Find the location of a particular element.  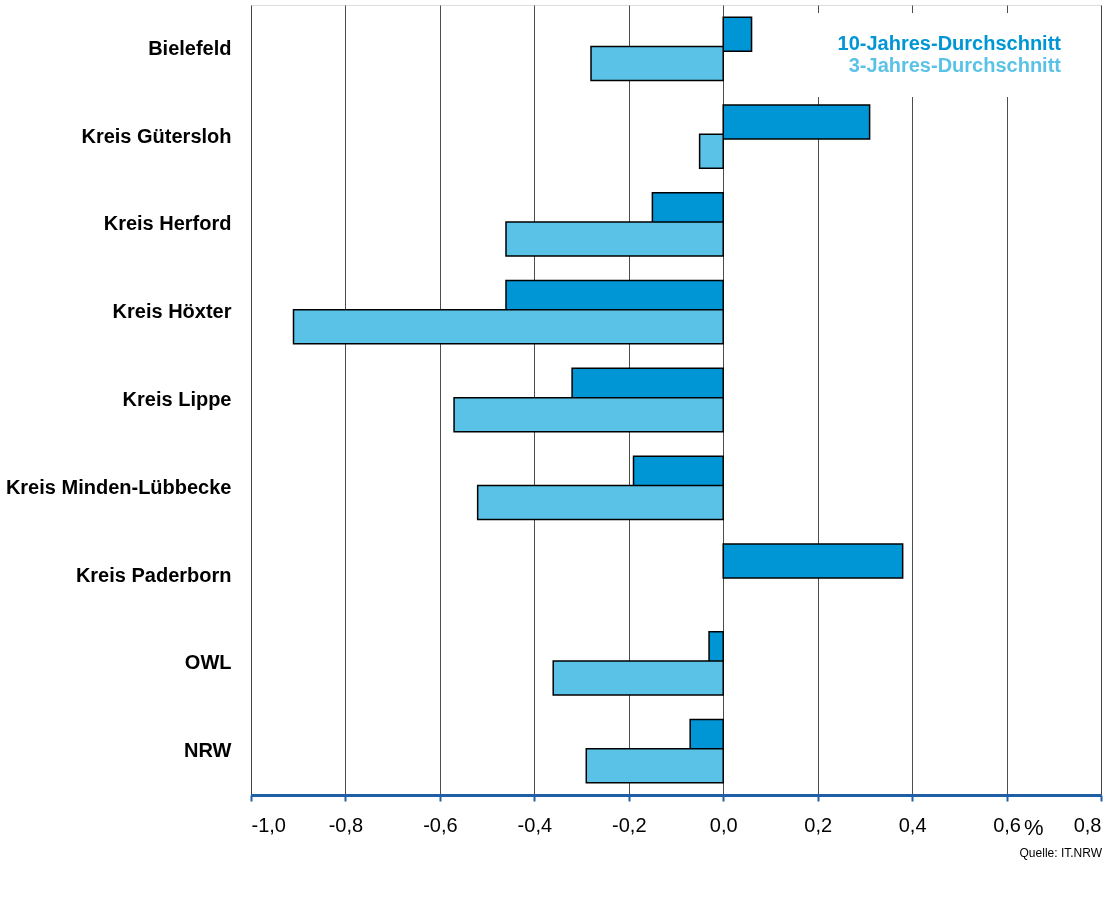

y-tick-label: Kreis Minden-Lübbecke is located at coordinates (118, 486).